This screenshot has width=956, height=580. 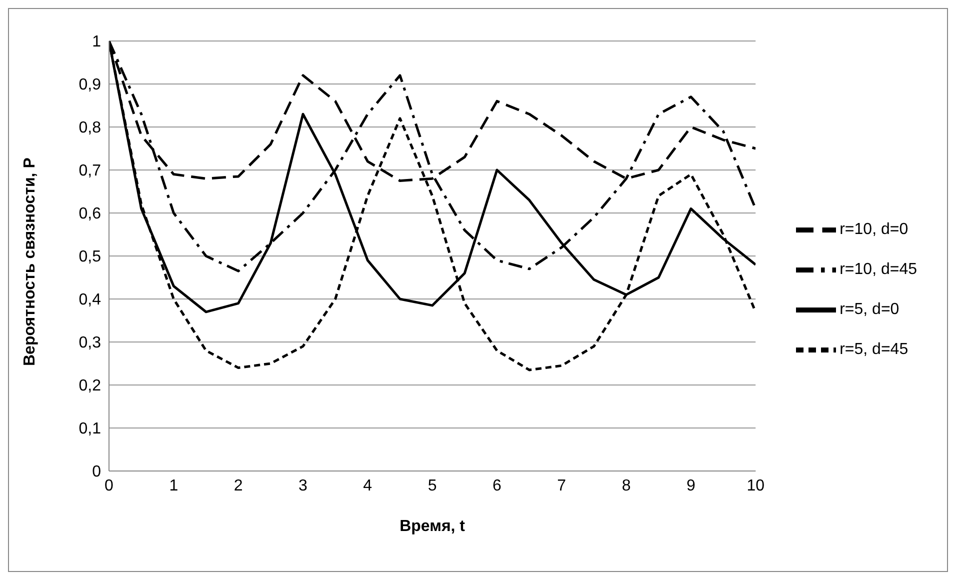 I want to click on y-tick-label: 1, so click(x=97, y=42).